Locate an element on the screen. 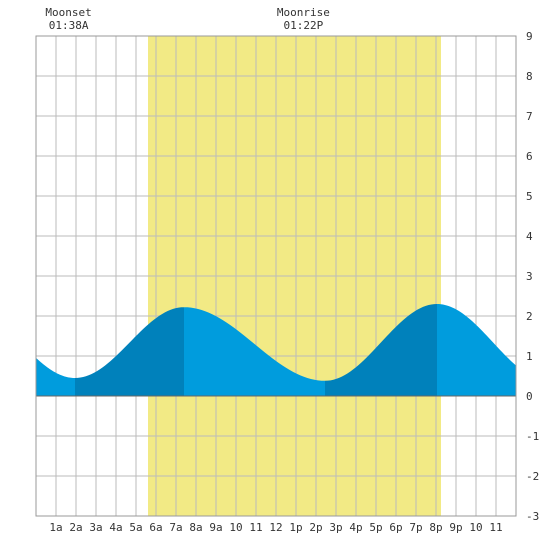  y-tick-label: 5 is located at coordinates (529, 196).